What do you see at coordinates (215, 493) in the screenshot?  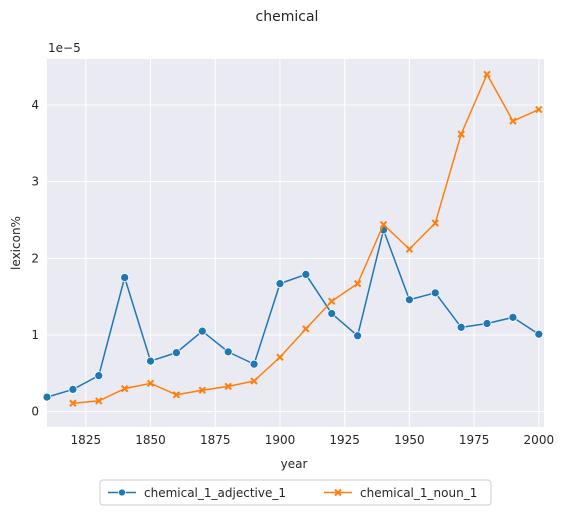 I see `legend-label-adjective: chemical_1_adjective_1` at bounding box center [215, 493].